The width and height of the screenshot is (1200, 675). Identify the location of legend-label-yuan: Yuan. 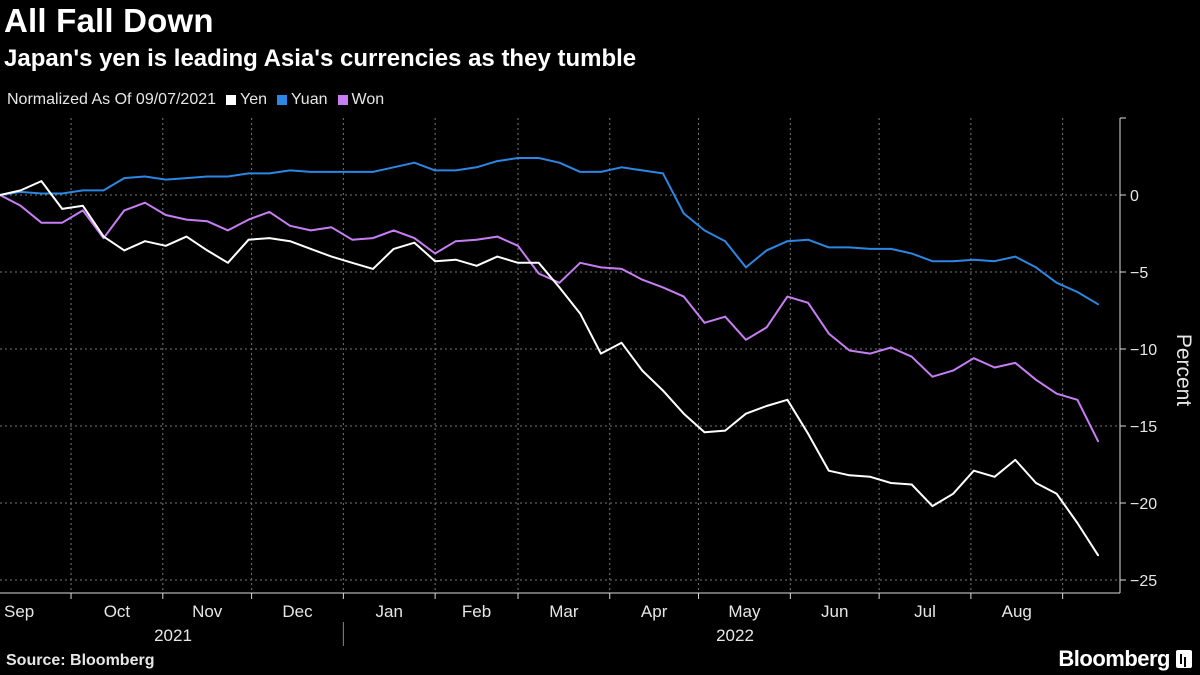
(309, 99).